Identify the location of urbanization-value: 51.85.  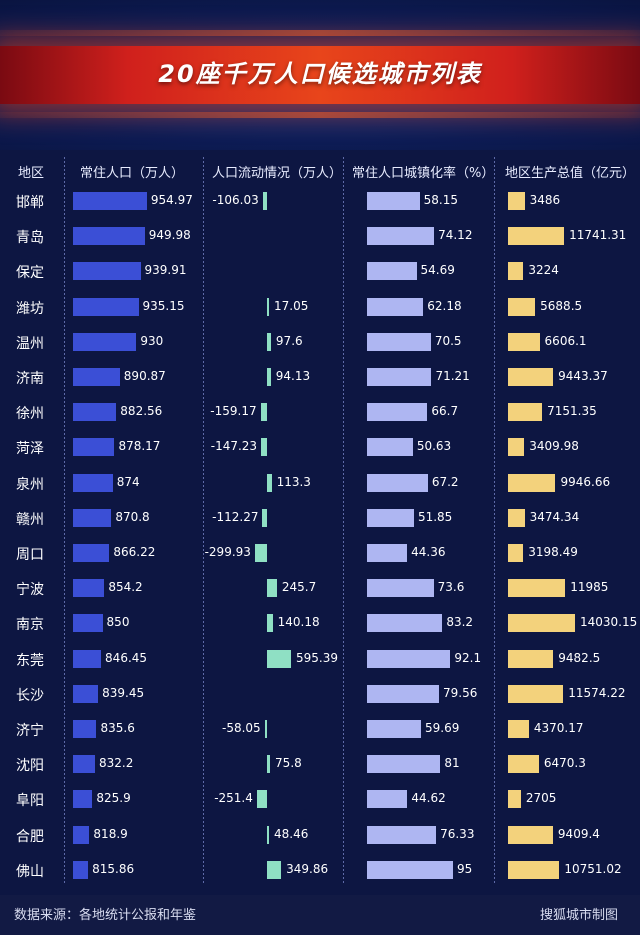
(435, 516).